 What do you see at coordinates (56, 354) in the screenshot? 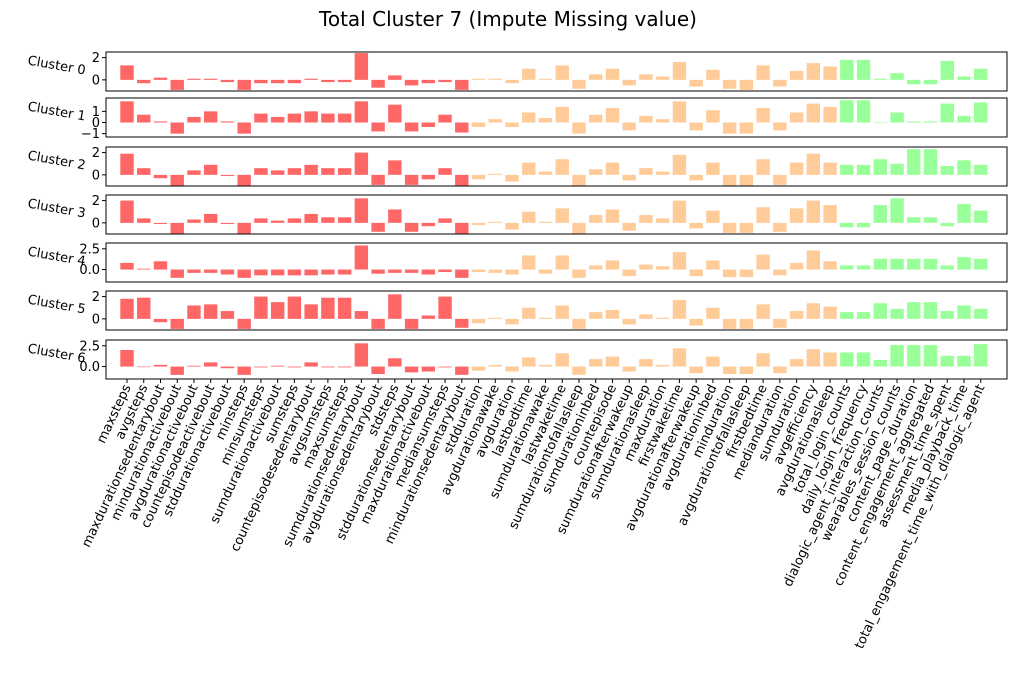
I see `cluster-label: Cluster 6` at bounding box center [56, 354].